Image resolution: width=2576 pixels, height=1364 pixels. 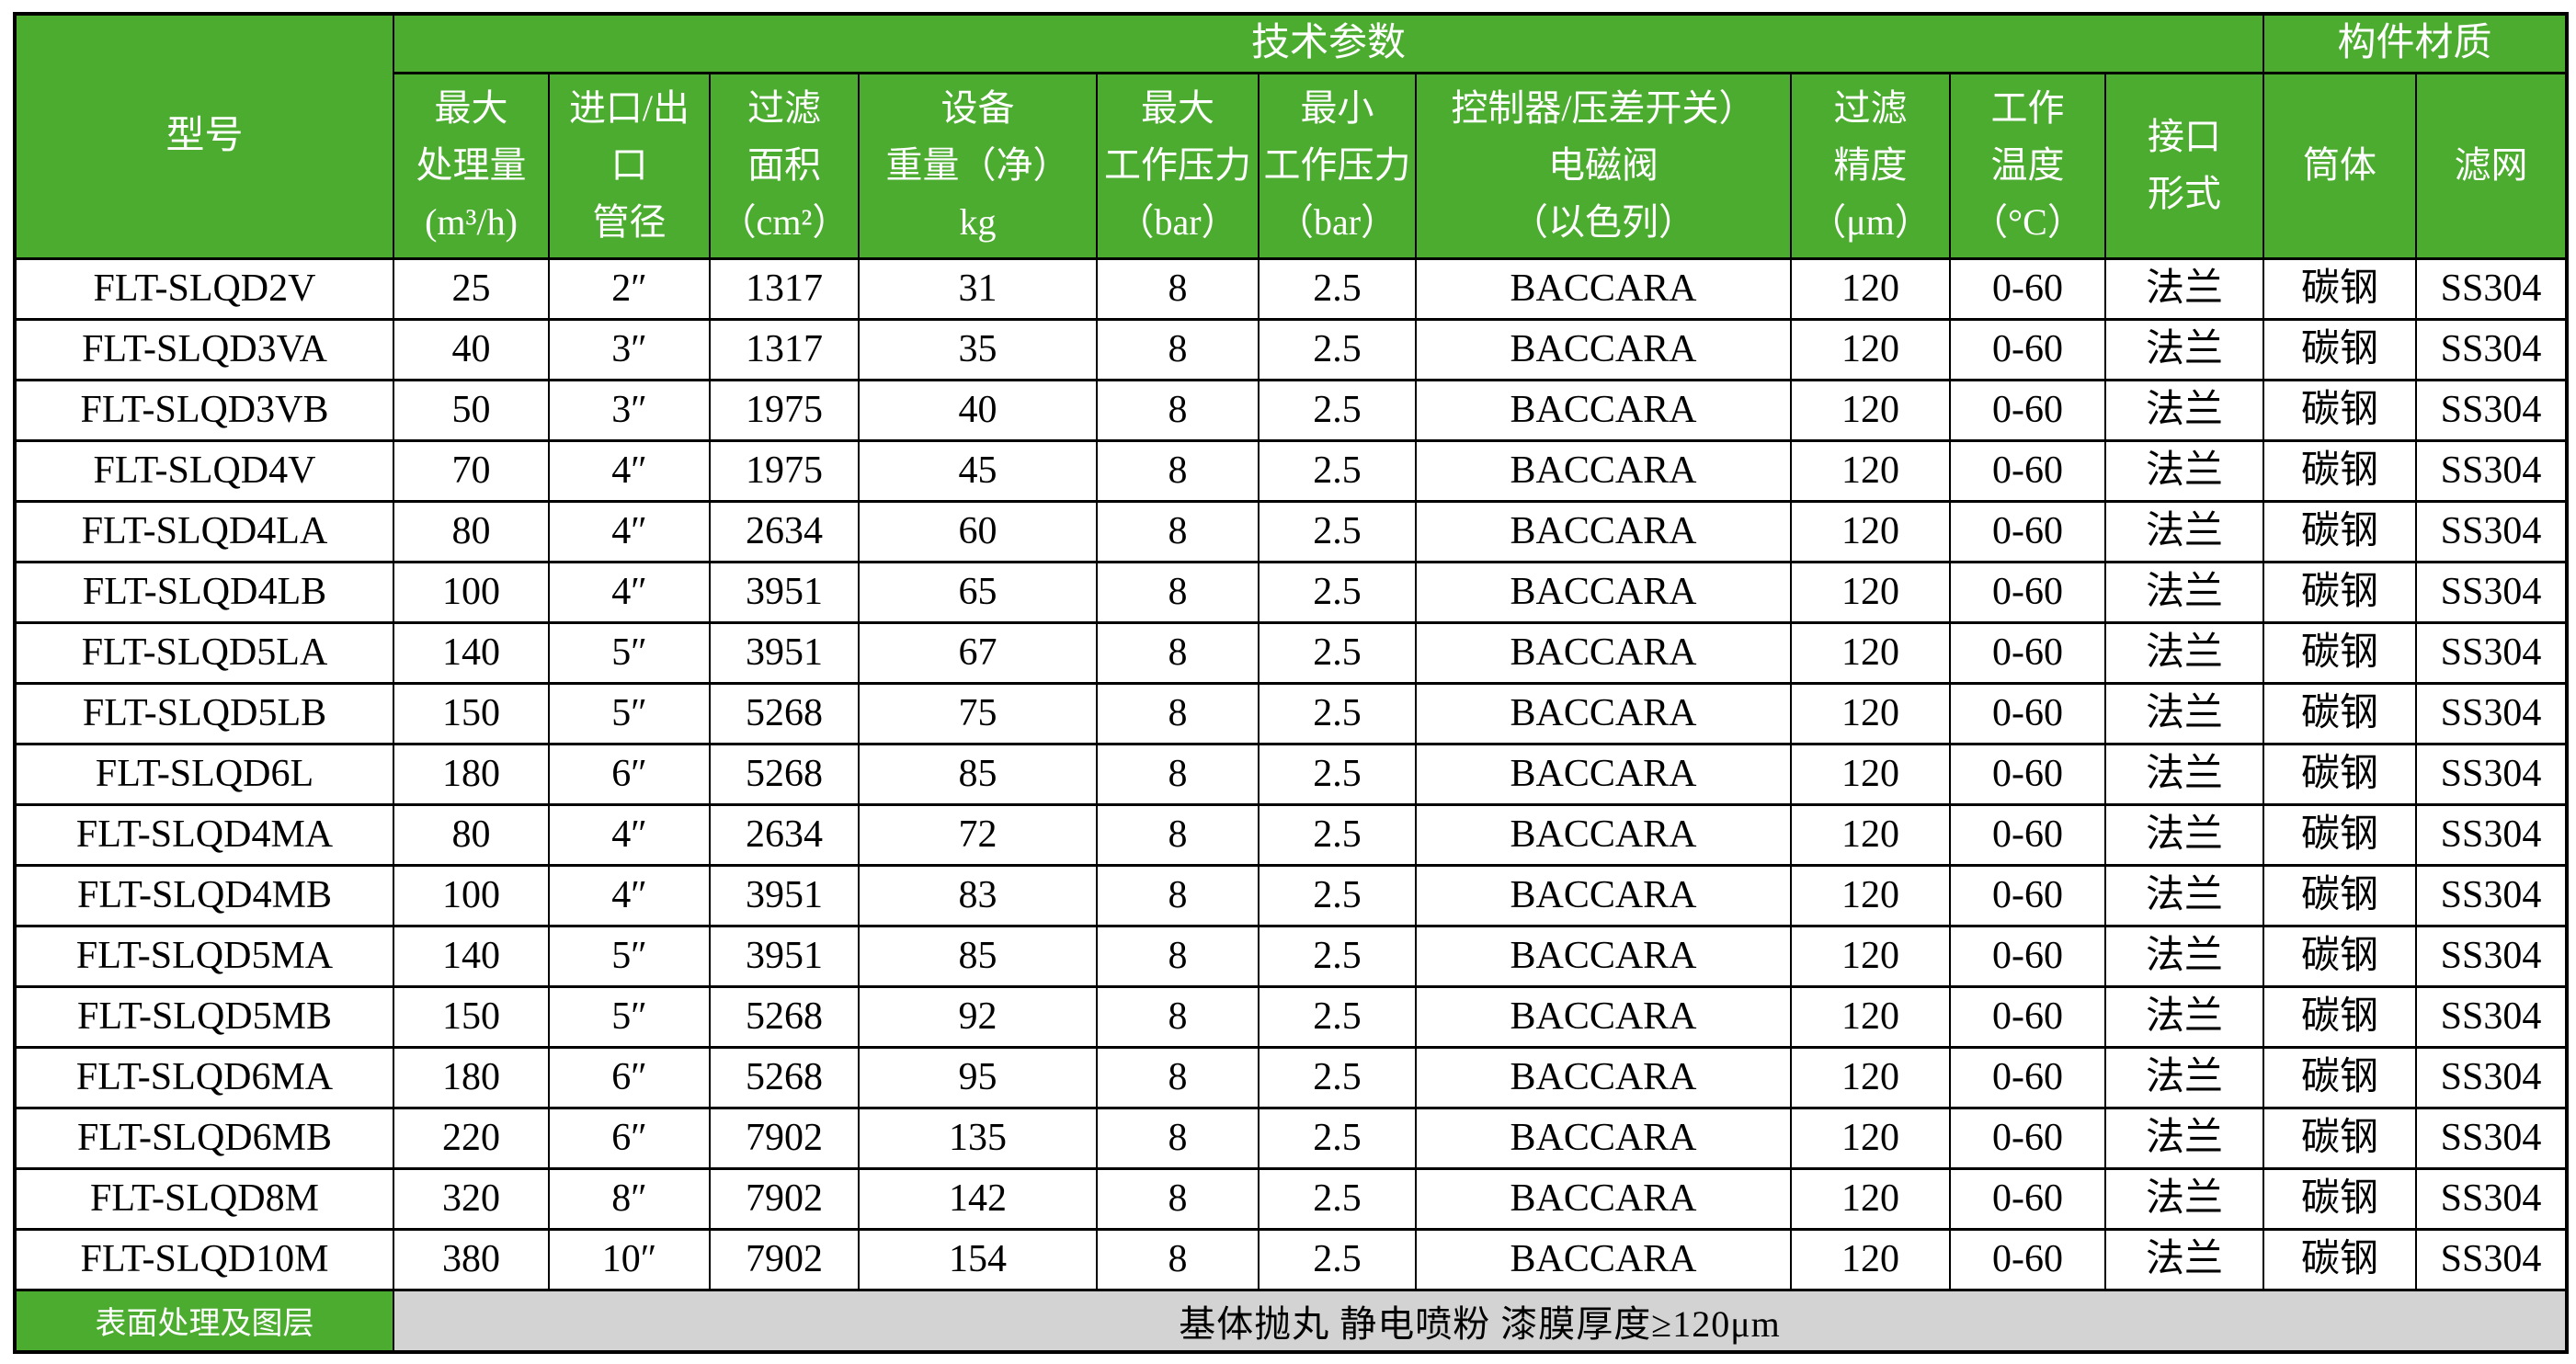 What do you see at coordinates (978, 895) in the screenshot?
I see `cell-weight: 83` at bounding box center [978, 895].